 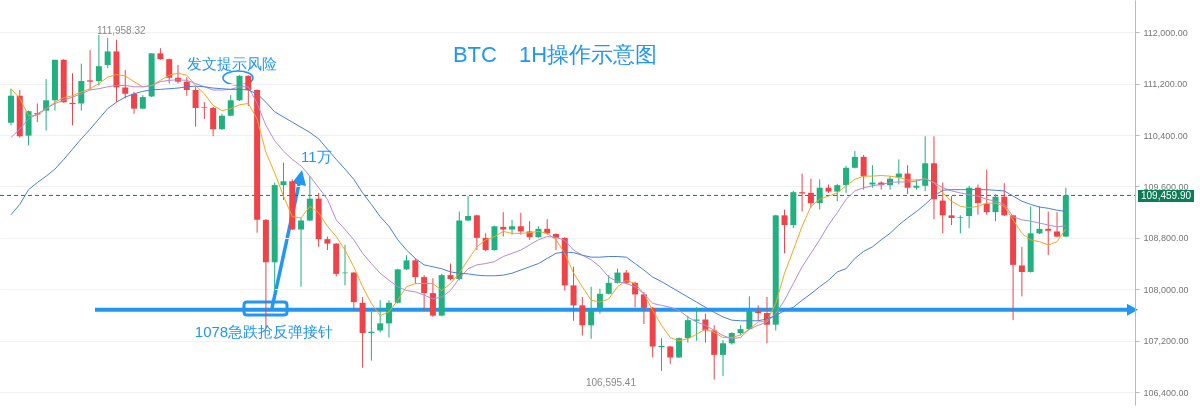 What do you see at coordinates (264, 331) in the screenshot?
I see `annotation: 1078急跌抢反弹接针` at bounding box center [264, 331].